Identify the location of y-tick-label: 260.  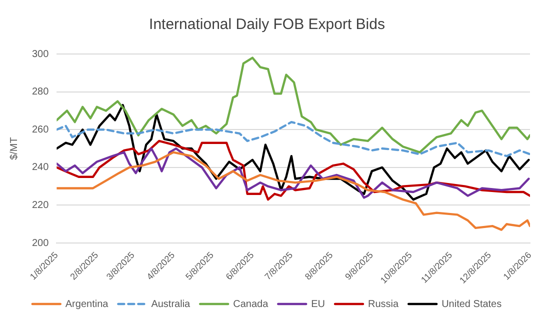
(41, 130).